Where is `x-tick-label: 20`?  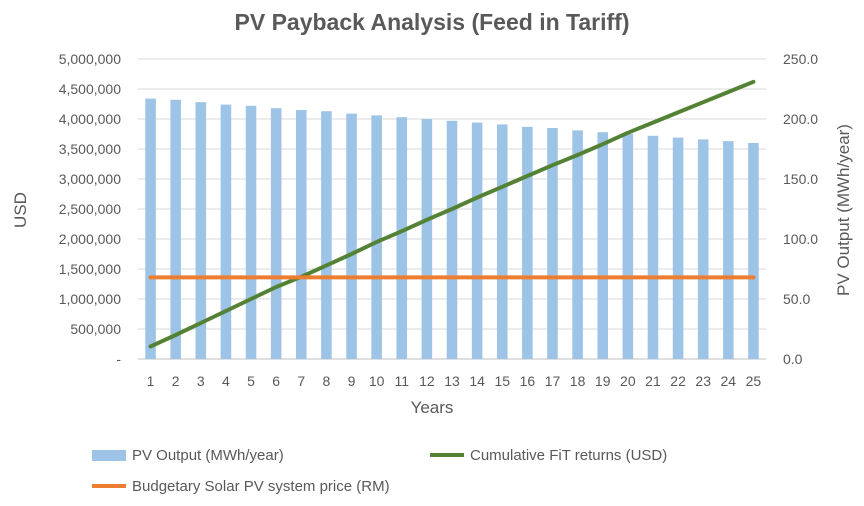
x-tick-label: 20 is located at coordinates (628, 381).